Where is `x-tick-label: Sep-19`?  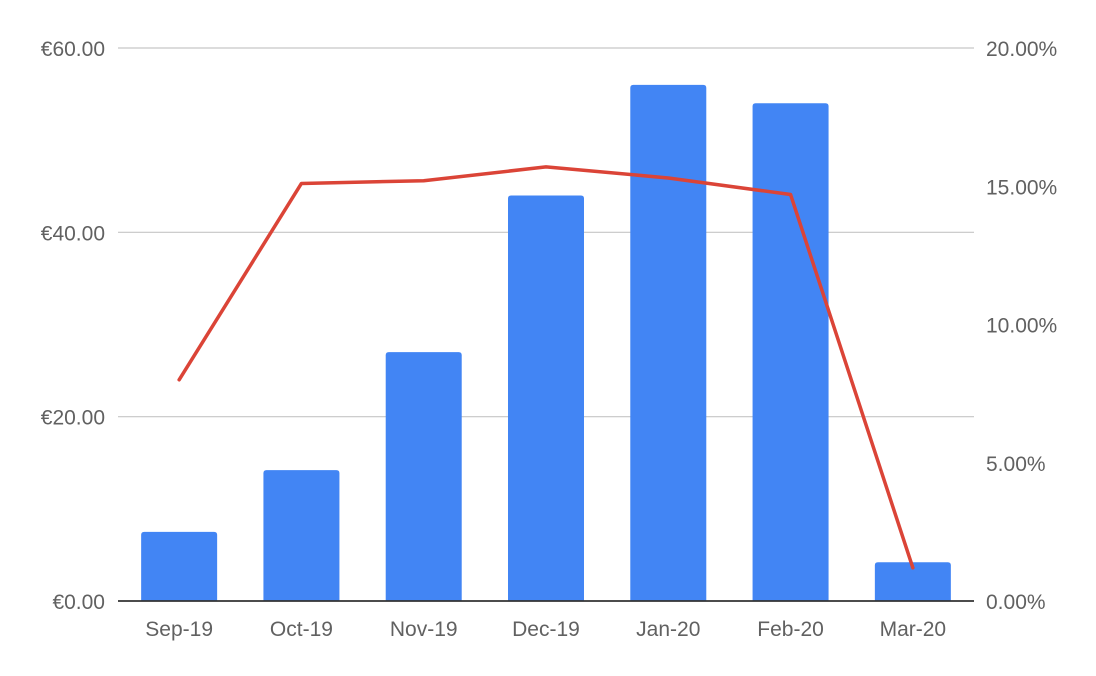 x-tick-label: Sep-19 is located at coordinates (179, 629).